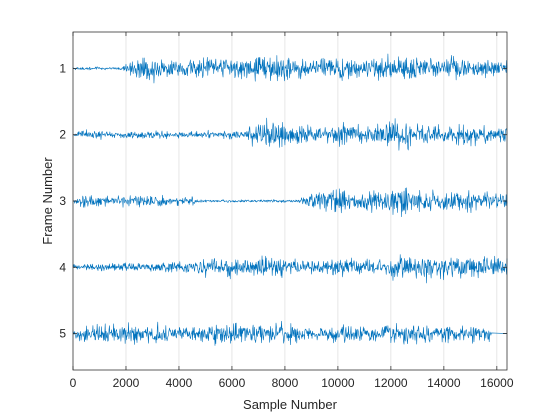 The image size is (560, 420). I want to click on frame-3-trace, so click(290, 202).